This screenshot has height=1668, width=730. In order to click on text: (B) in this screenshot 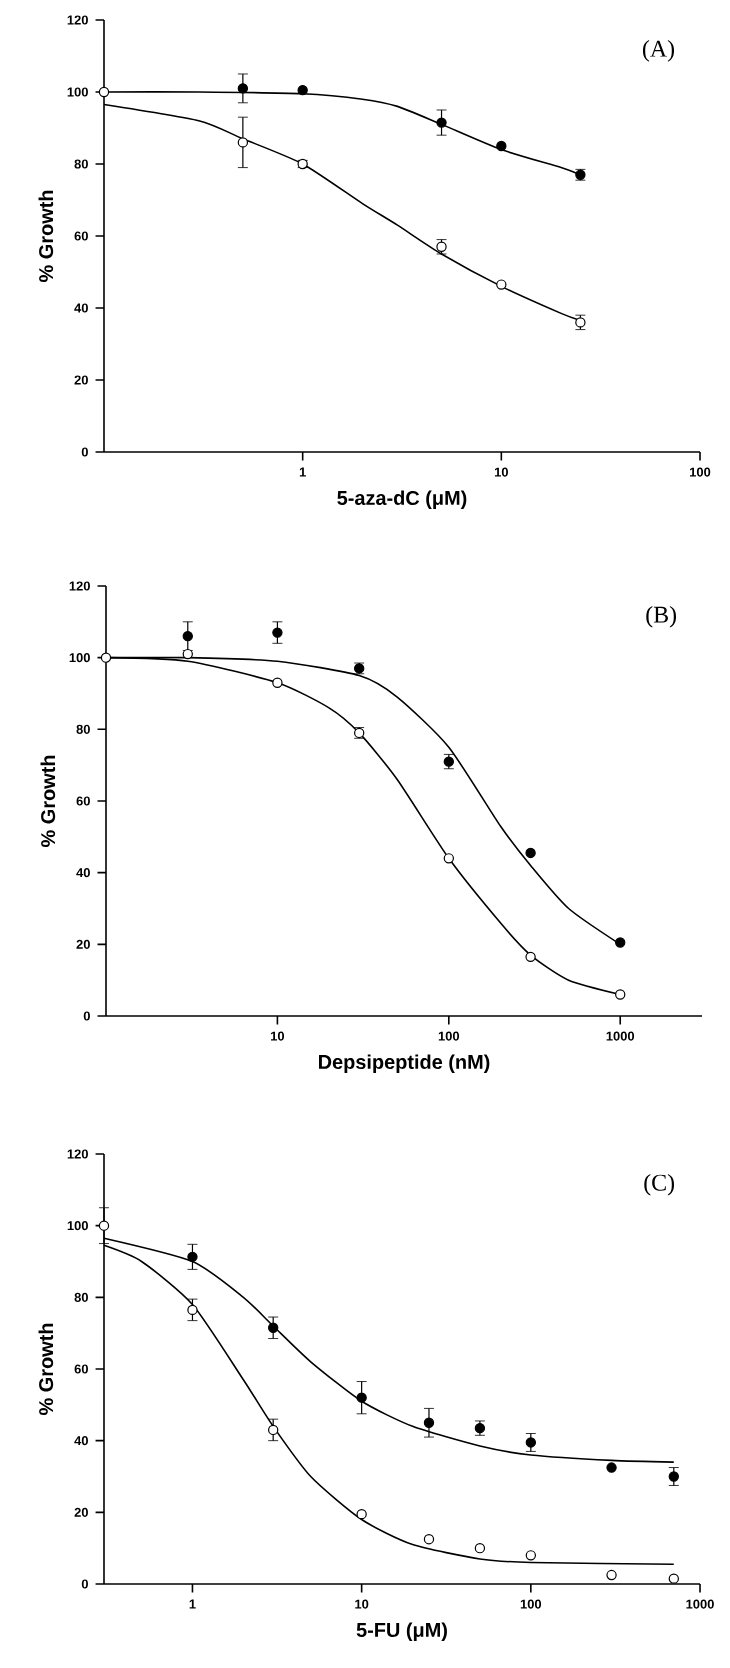, I will do `click(661, 616)`.